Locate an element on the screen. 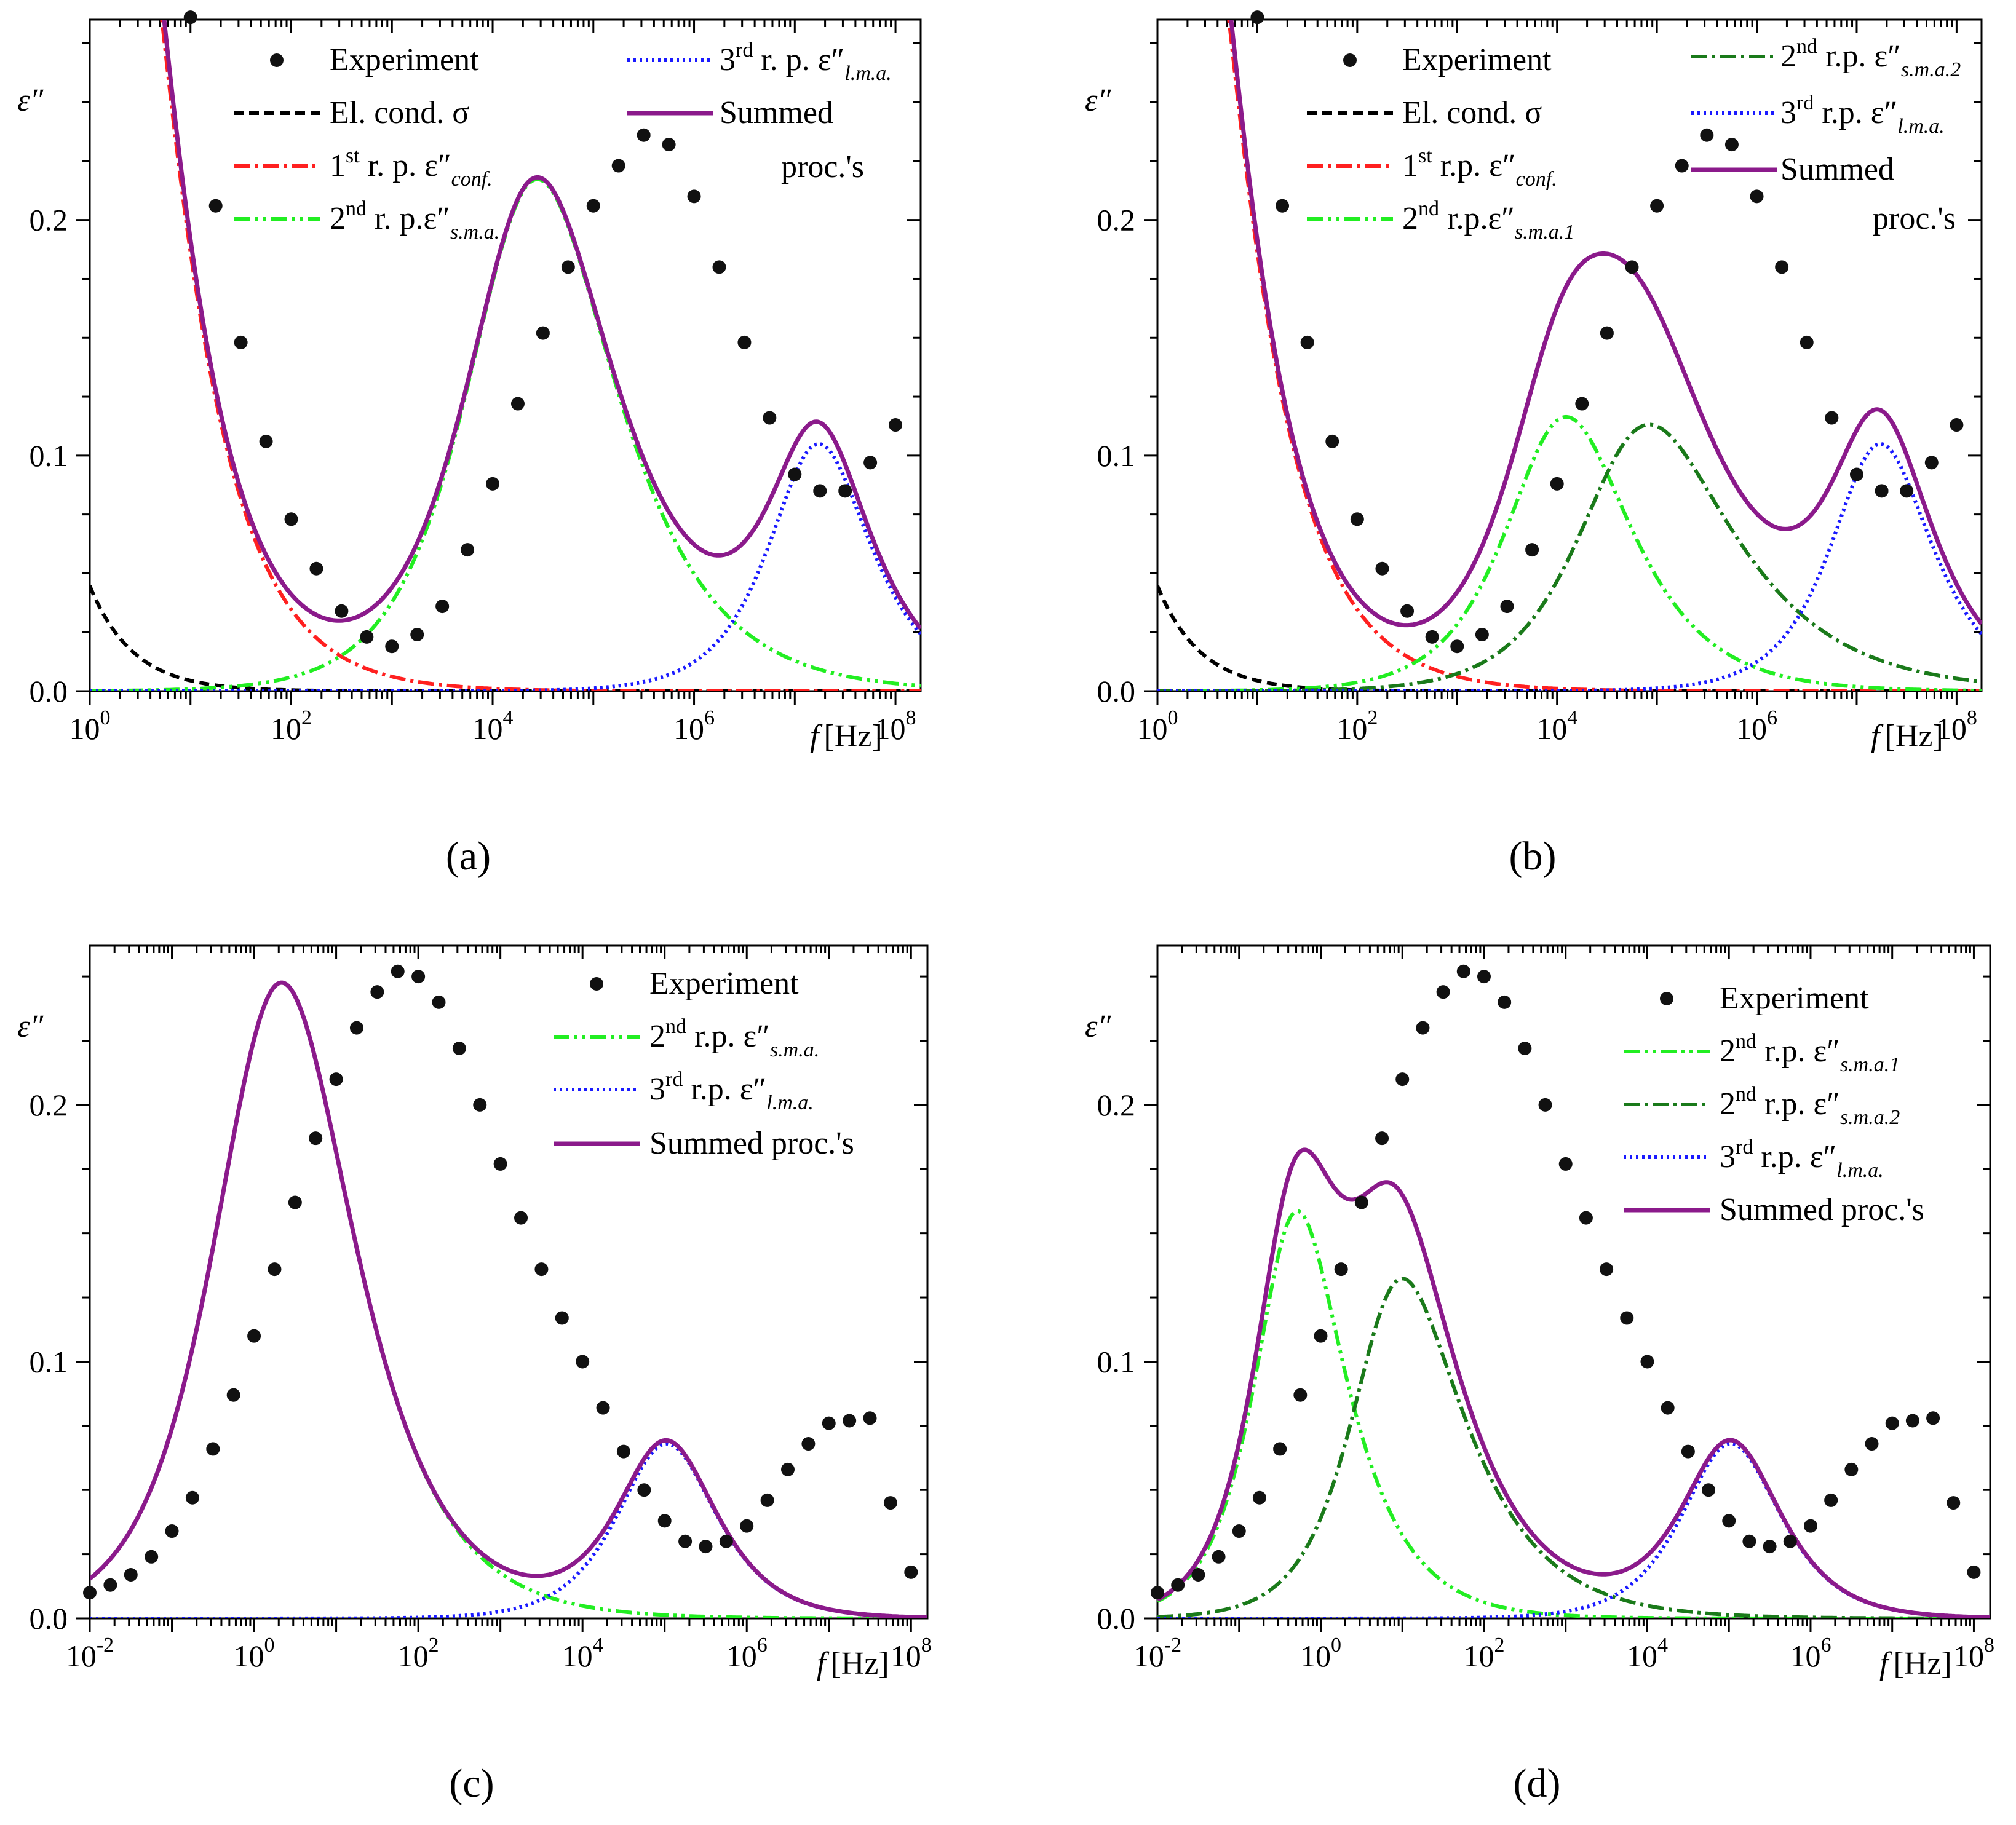 The image size is (2016, 1825). curve-lma is located at coordinates (505, 566).